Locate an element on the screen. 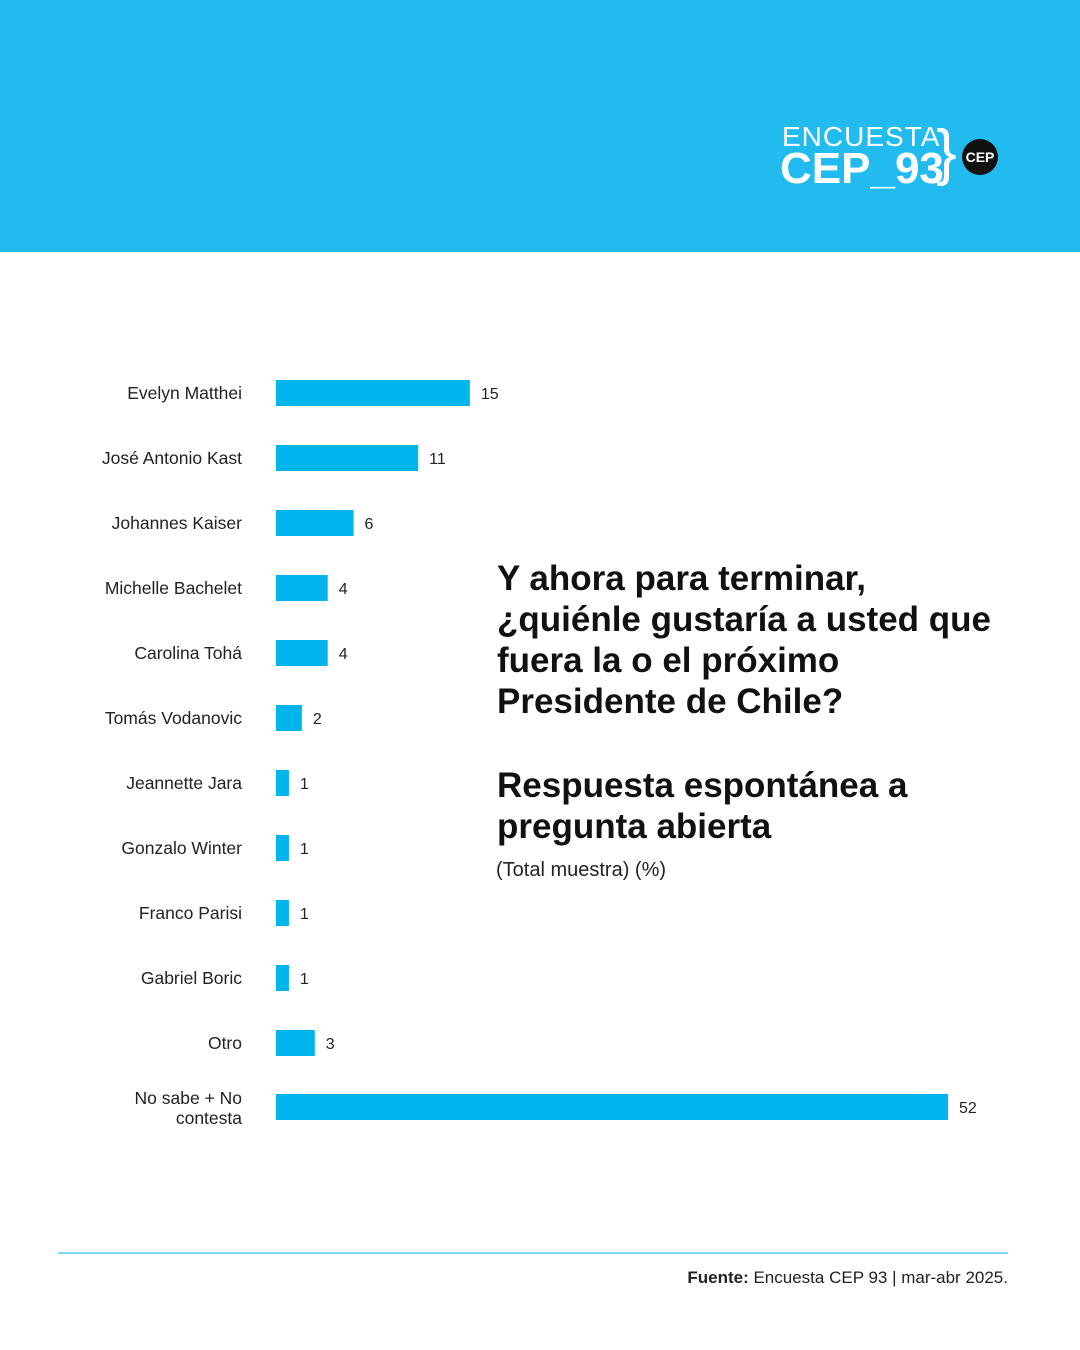 The height and width of the screenshot is (1350, 1080). cep-badge-icon: CEP is located at coordinates (980, 157).